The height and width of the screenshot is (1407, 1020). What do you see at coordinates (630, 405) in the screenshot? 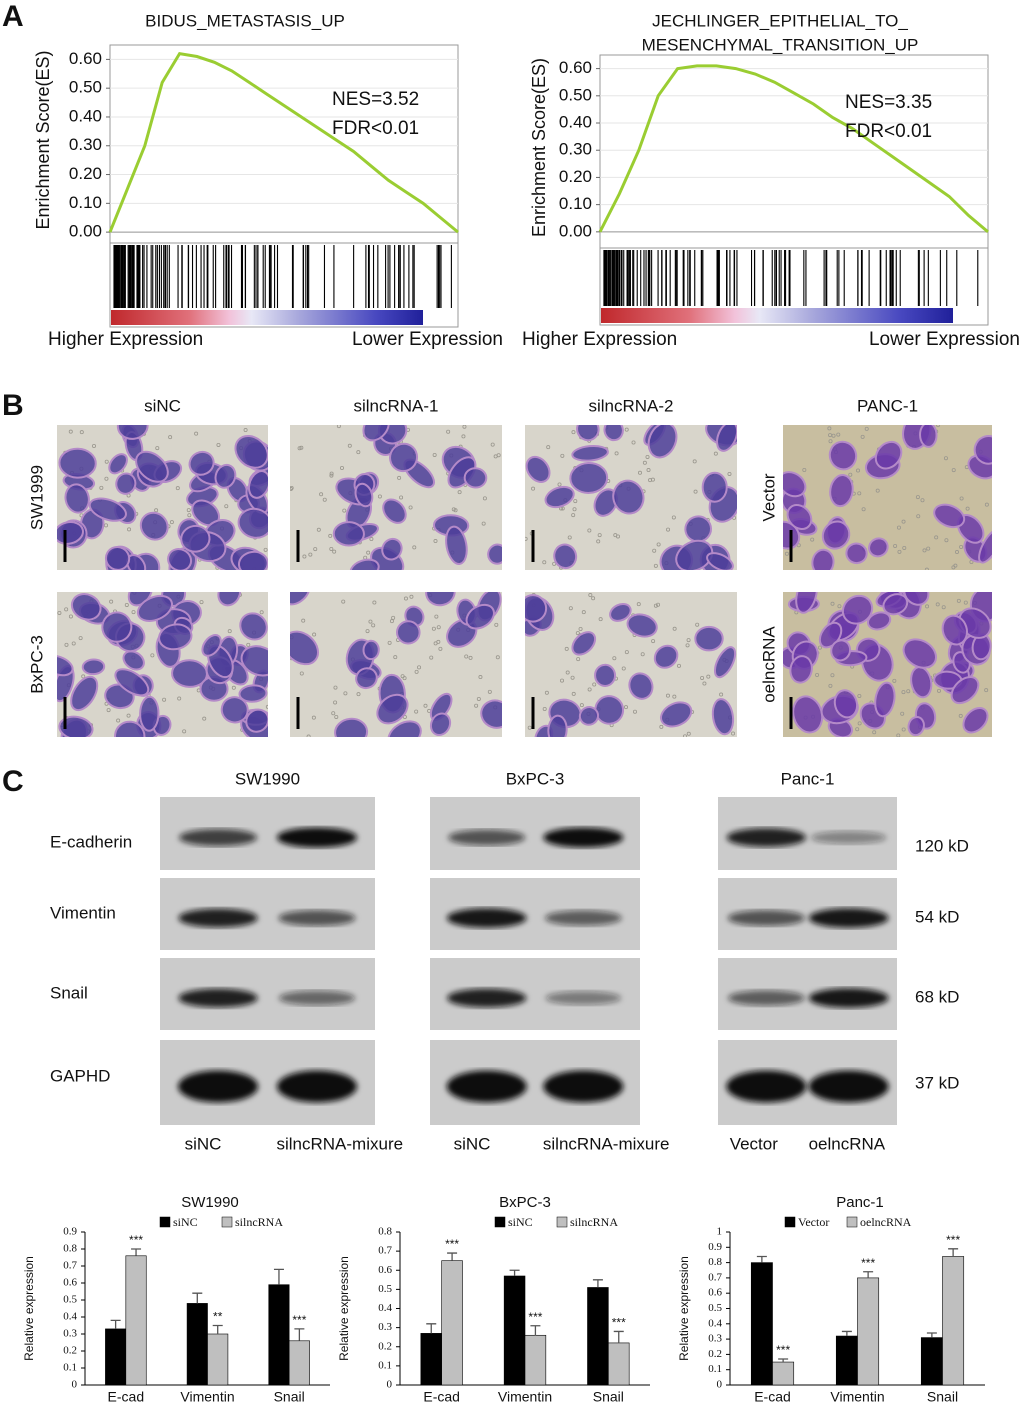
I see `column-label: silncRNA-2` at bounding box center [630, 405].